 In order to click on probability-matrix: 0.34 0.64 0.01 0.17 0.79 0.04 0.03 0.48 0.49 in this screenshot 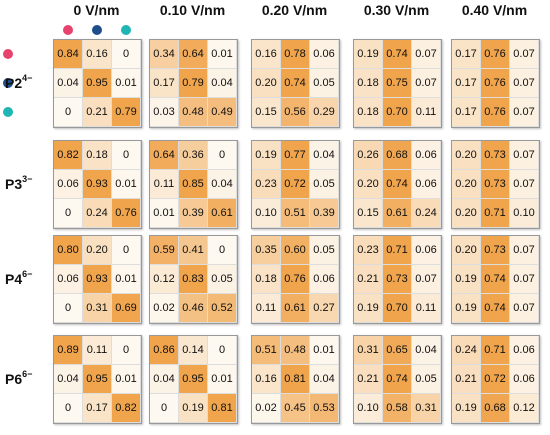, I will do `click(193, 83)`.